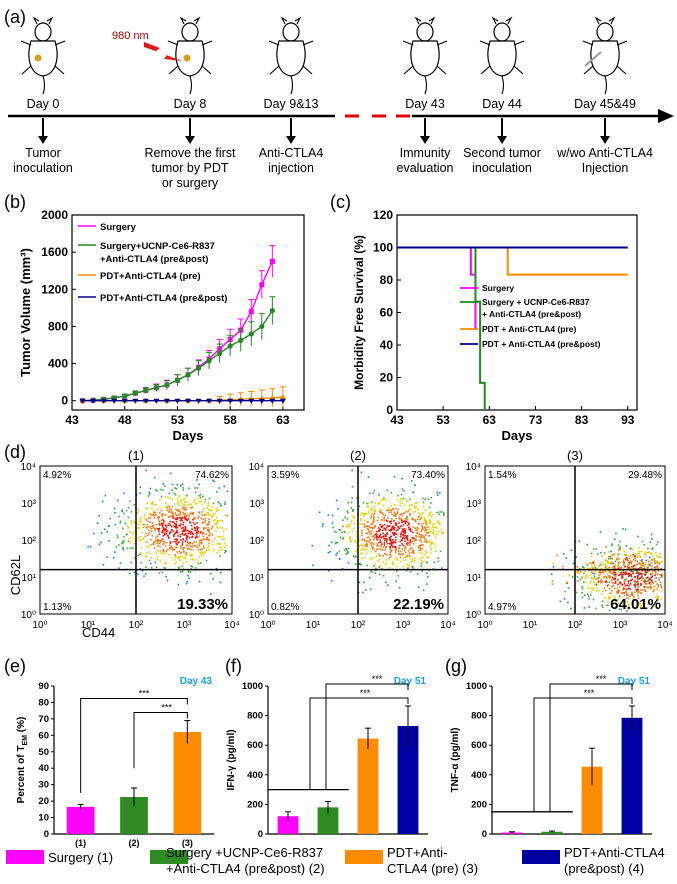 The image size is (677, 884). I want to click on x-tick-label: 10⁴, so click(447, 625).